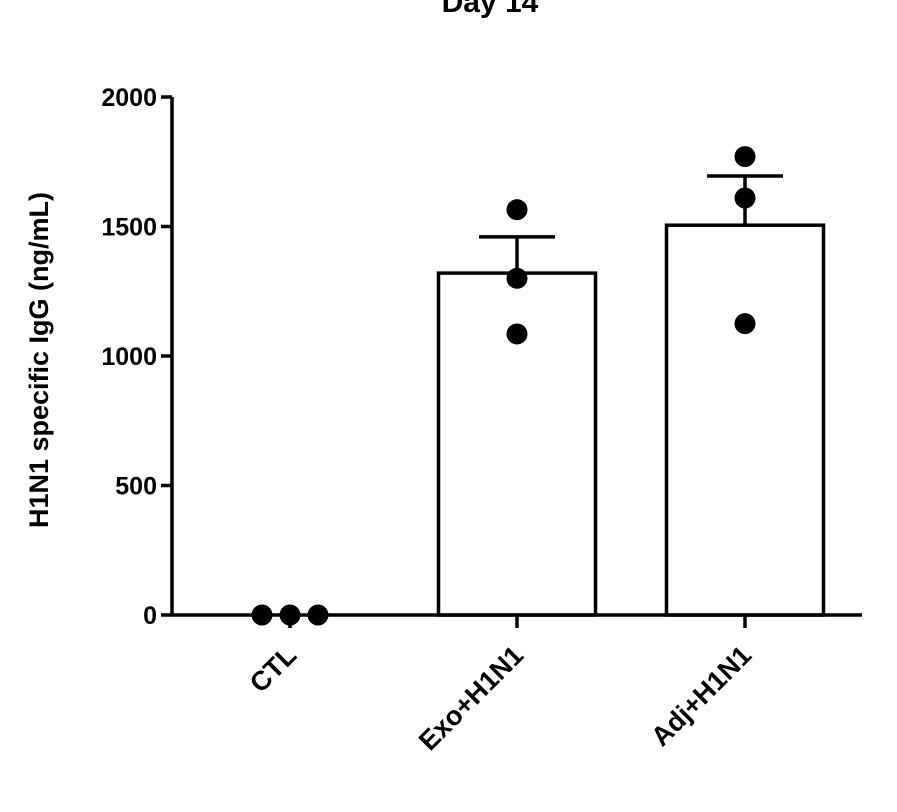 The width and height of the screenshot is (897, 812). I want to click on x-axis: CTL Exo+H1N1 Adj+H1N1, so click(517, 685).